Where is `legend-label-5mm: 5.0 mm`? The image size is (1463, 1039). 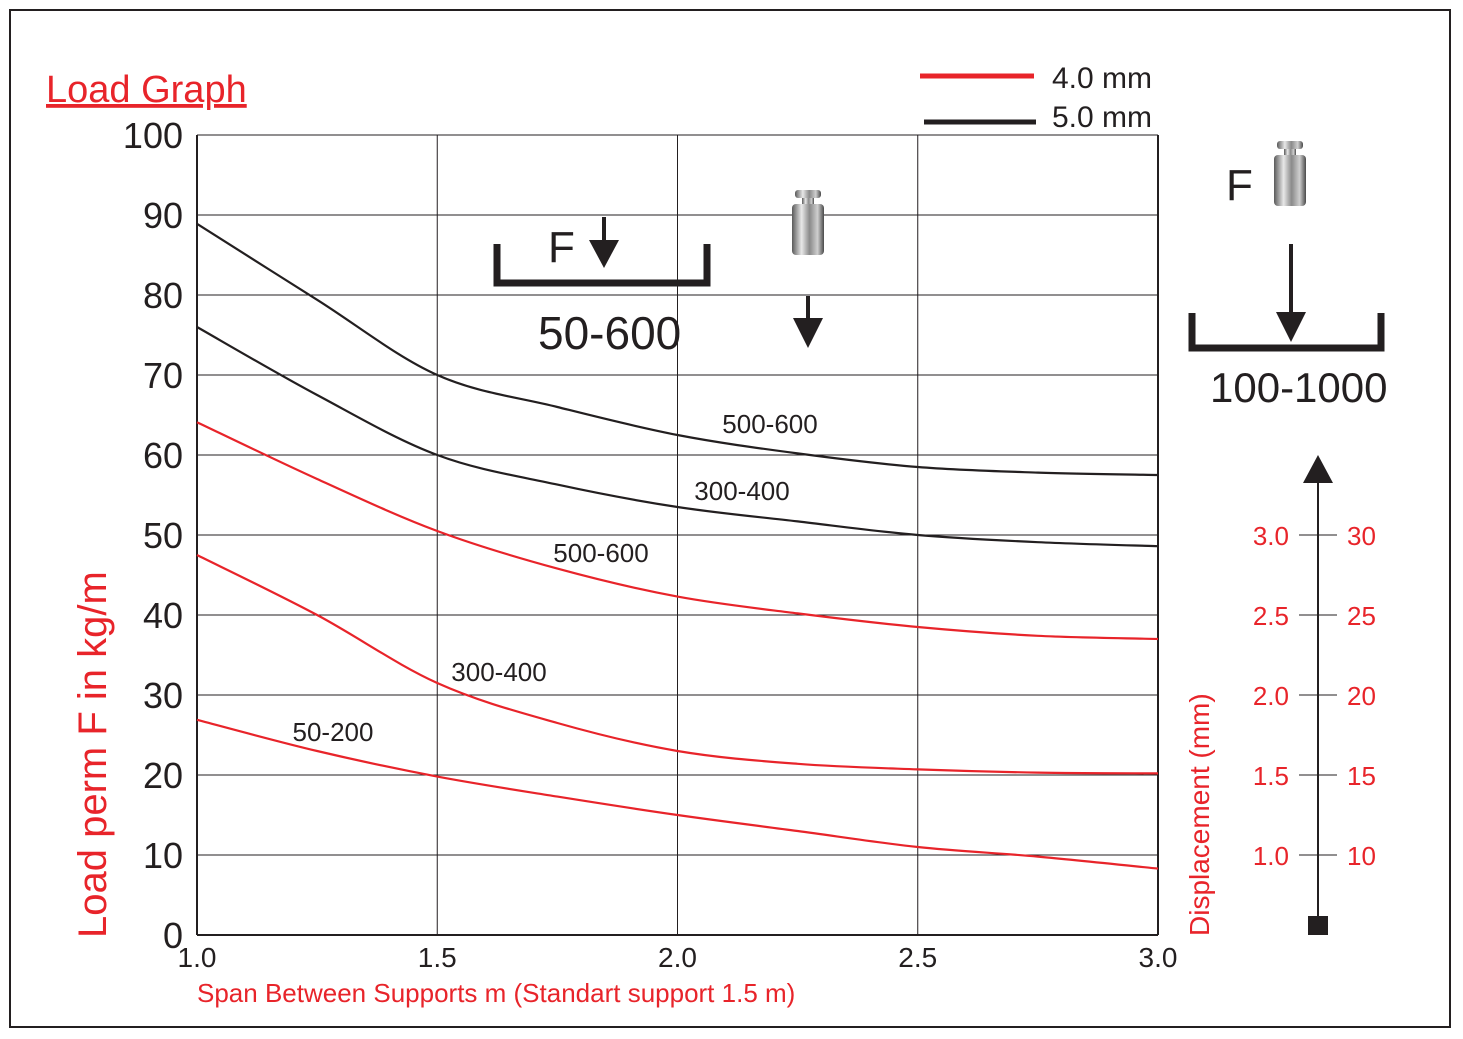 legend-label-5mm: 5.0 mm is located at coordinates (1102, 117).